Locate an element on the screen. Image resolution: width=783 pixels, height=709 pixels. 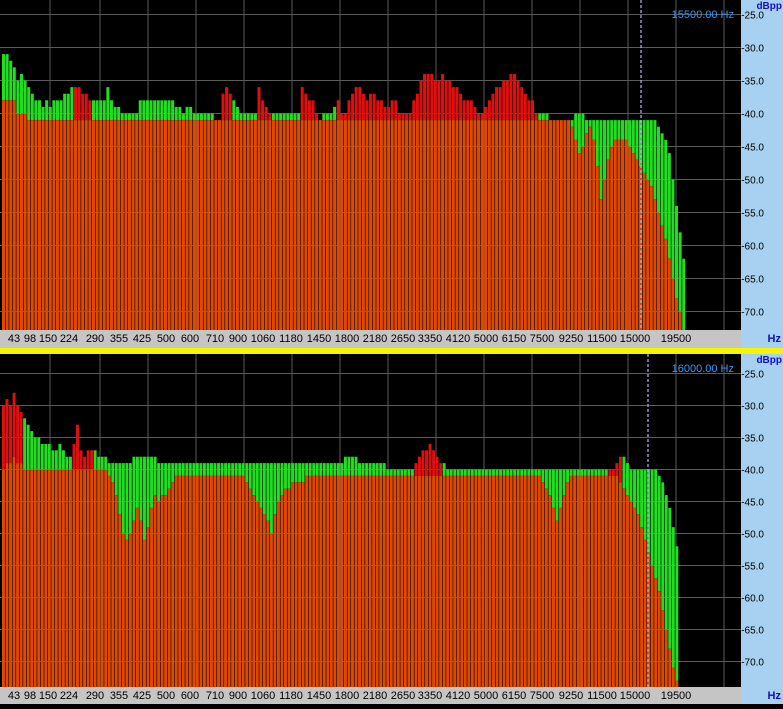
y-axis-panel is located at coordinates (762, 165).